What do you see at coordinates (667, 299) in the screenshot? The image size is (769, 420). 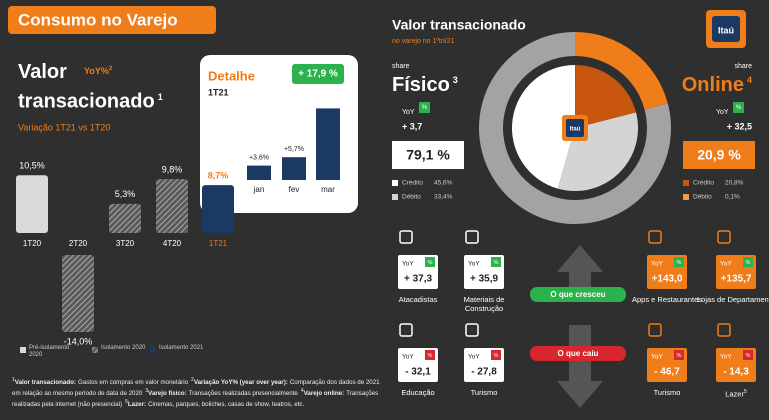 I see `sector-name-text: Apps e Restaurantes` at bounding box center [667, 299].